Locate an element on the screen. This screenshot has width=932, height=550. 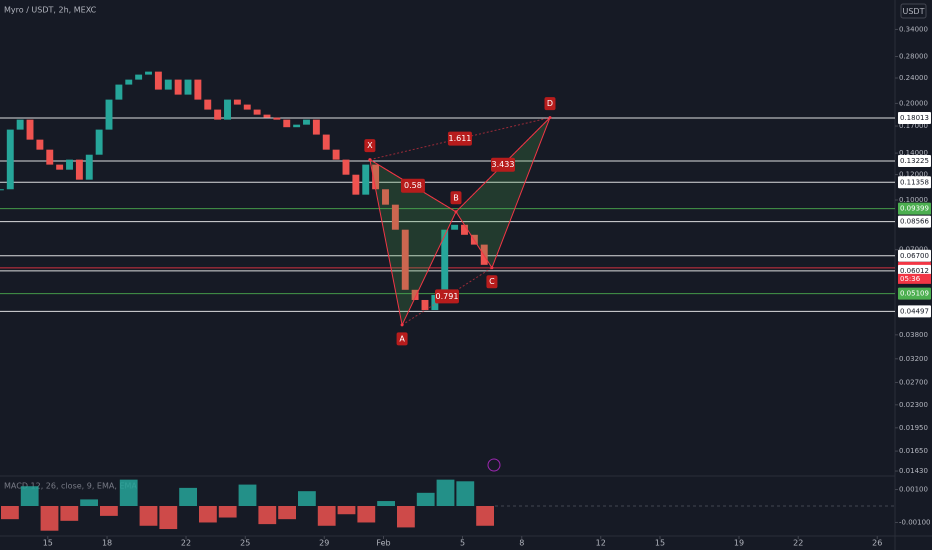
y-tick-label: 0.07000 is located at coordinates (913, 250).